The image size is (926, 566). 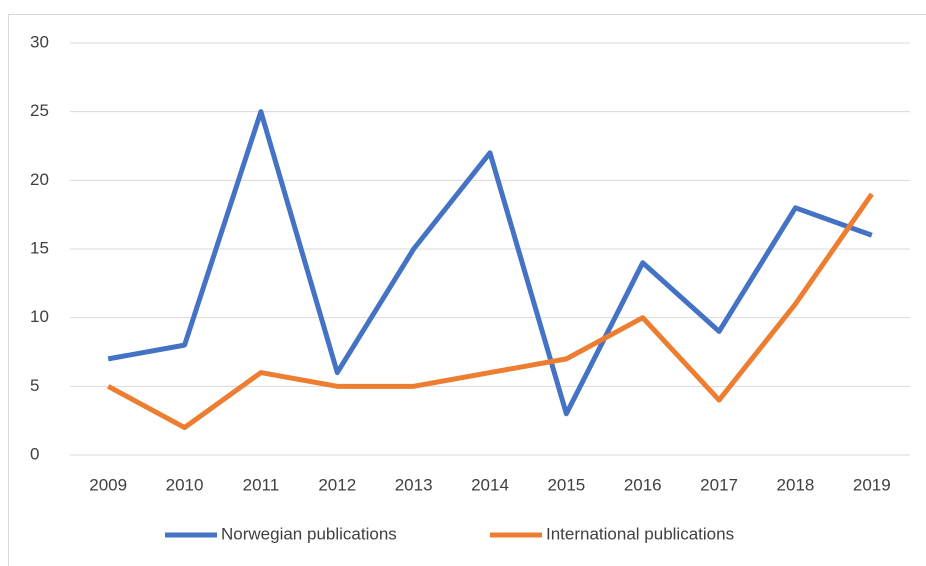 I want to click on legend-label: Norwegian publications, so click(x=309, y=533).